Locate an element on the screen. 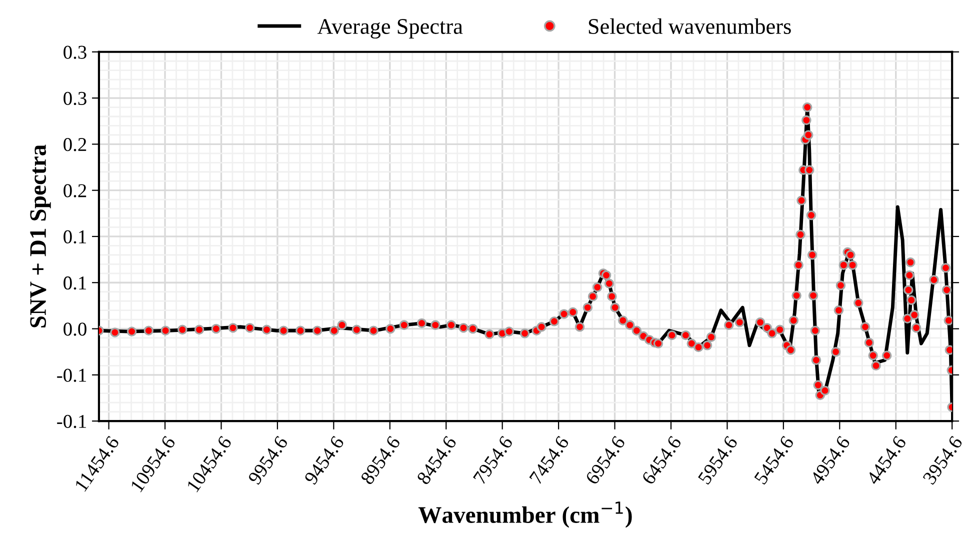  y-tick-label: 0.0 is located at coordinates (75, 329).